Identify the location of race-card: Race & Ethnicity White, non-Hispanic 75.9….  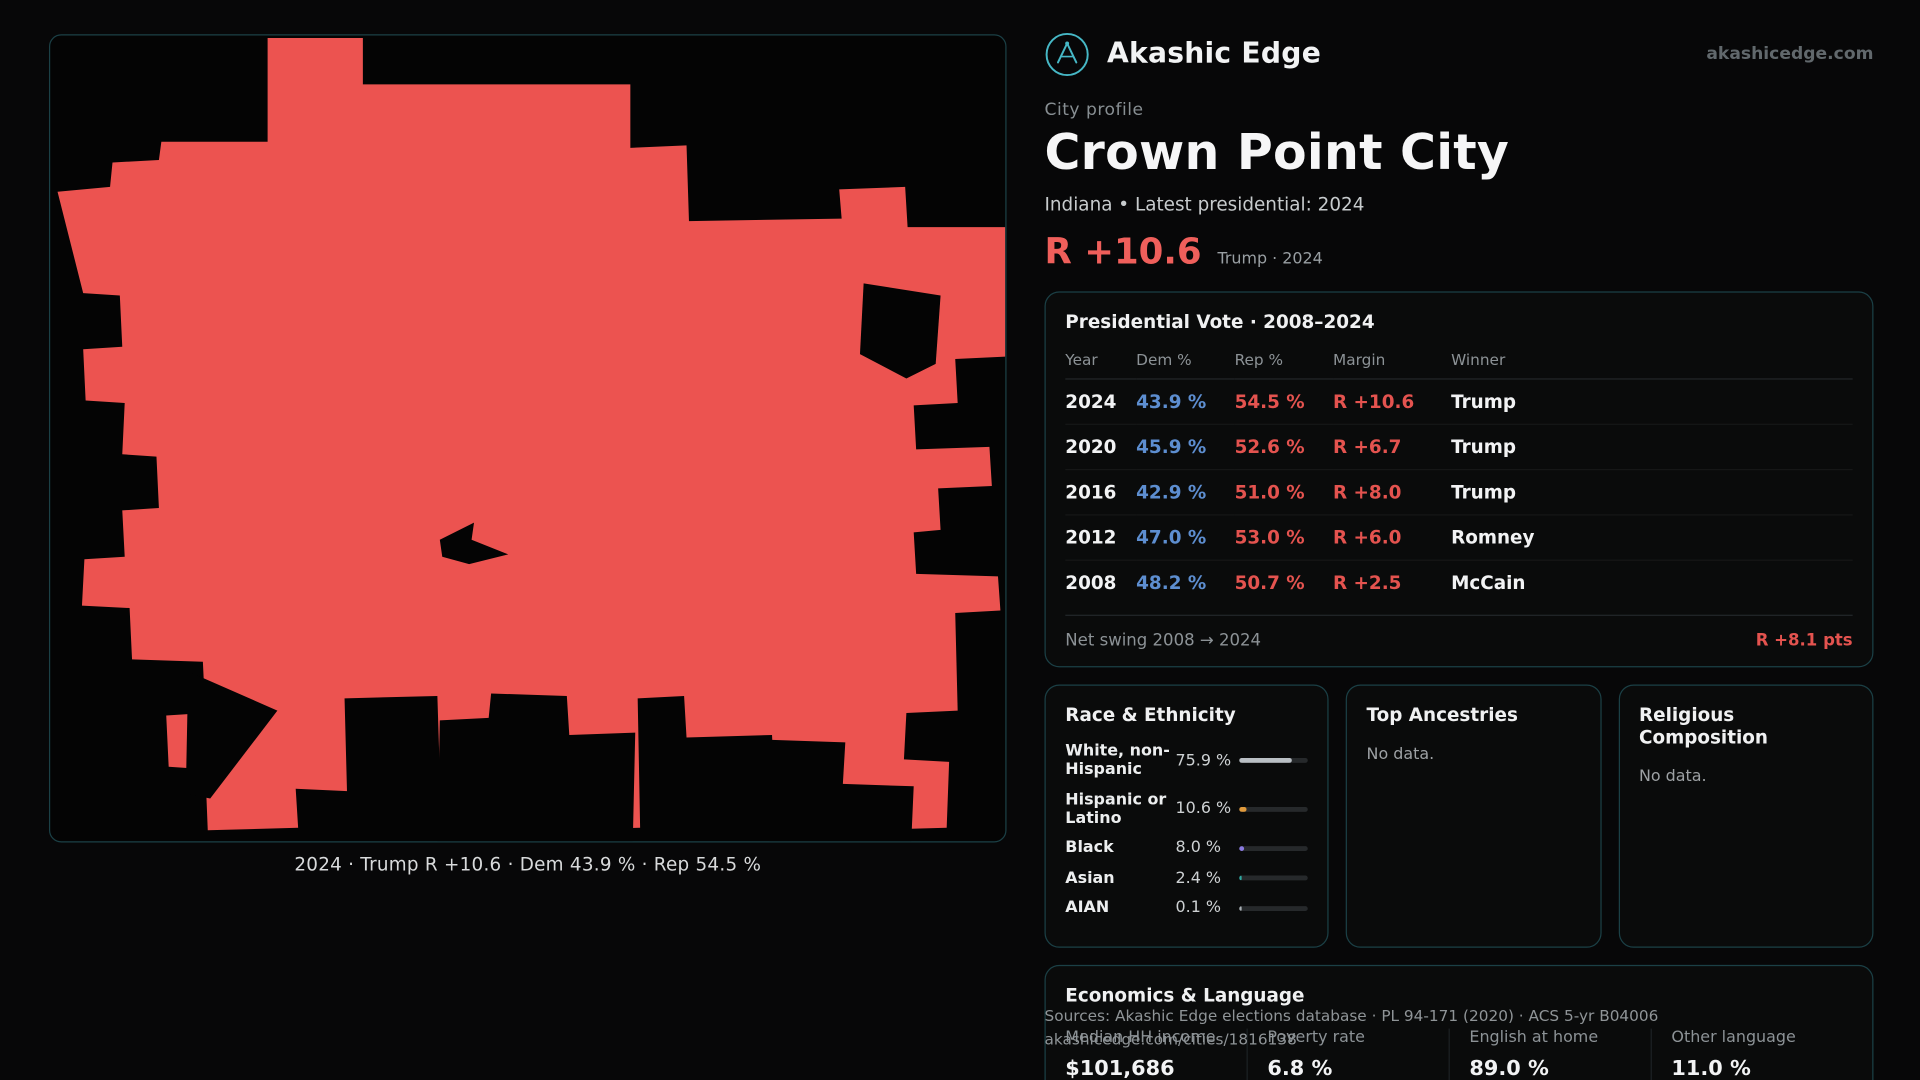
(1186, 816).